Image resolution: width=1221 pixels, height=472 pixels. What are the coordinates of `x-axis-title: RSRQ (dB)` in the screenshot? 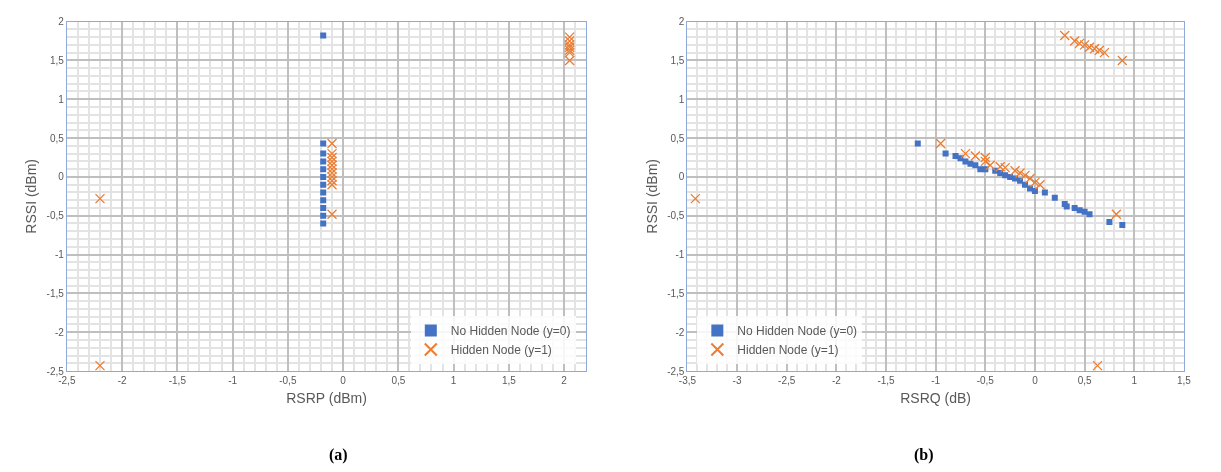 It's located at (936, 398).